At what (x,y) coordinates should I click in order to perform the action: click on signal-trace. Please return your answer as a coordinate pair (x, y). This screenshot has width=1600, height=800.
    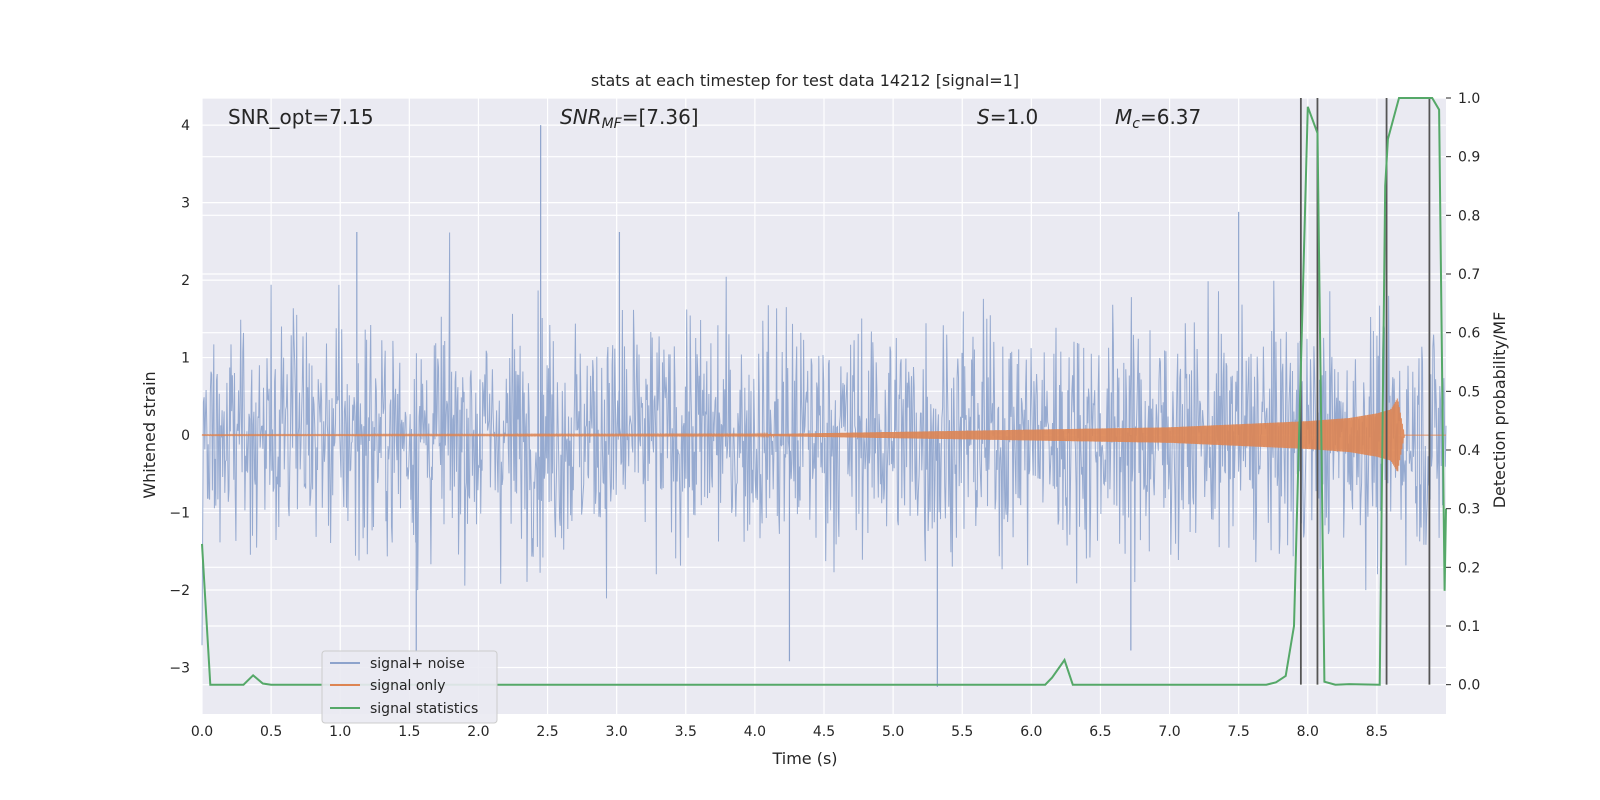
    Looking at the image, I should click on (823, 435).